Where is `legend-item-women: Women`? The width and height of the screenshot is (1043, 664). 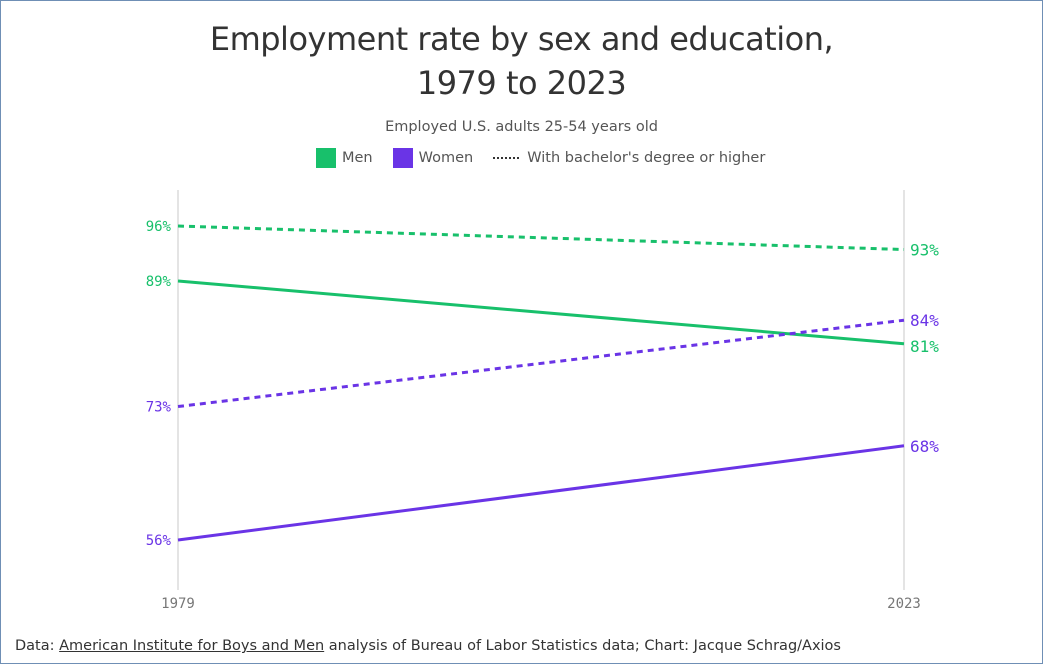
legend-item-women: Women is located at coordinates (433, 158).